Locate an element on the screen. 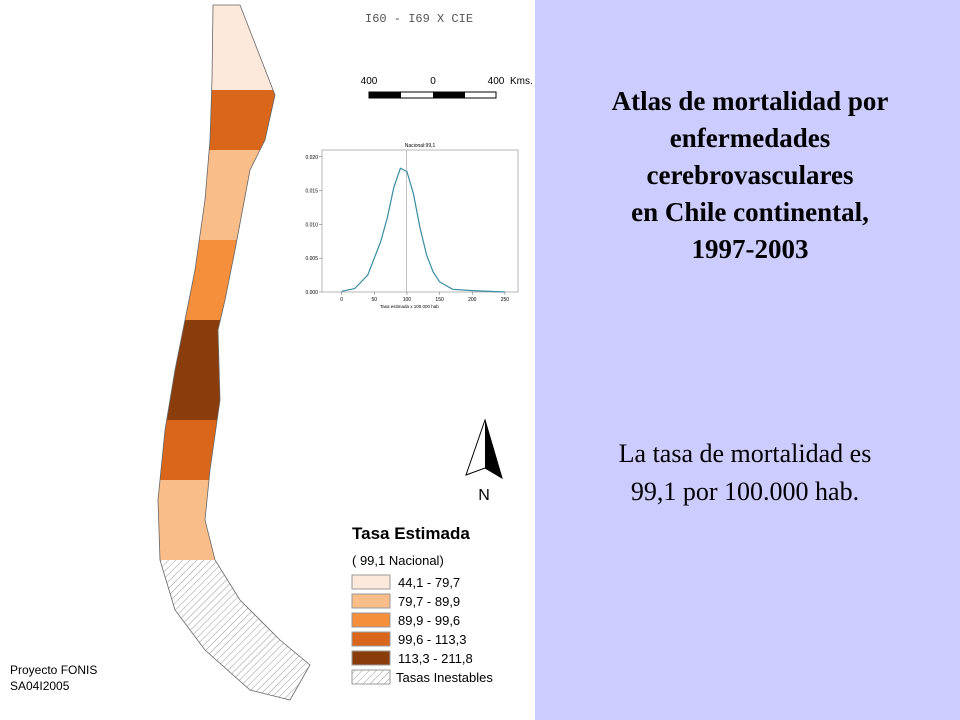 This screenshot has width=960, height=720. legend-title: Tasa Estimada is located at coordinates (411, 533).